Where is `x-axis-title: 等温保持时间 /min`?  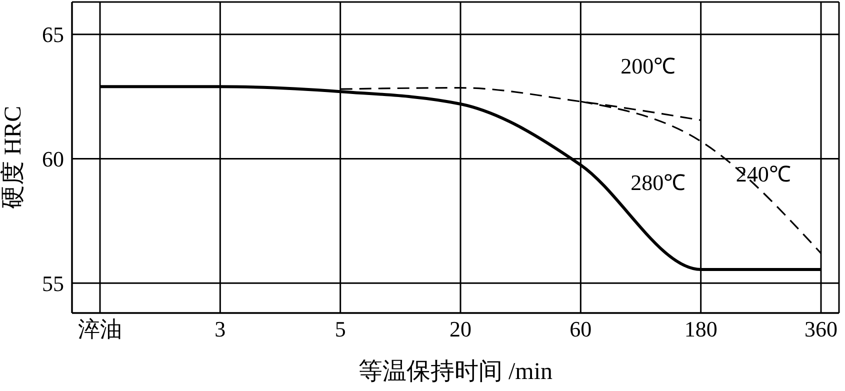 x-axis-title: 等温保持时间 /min is located at coordinates (455, 372).